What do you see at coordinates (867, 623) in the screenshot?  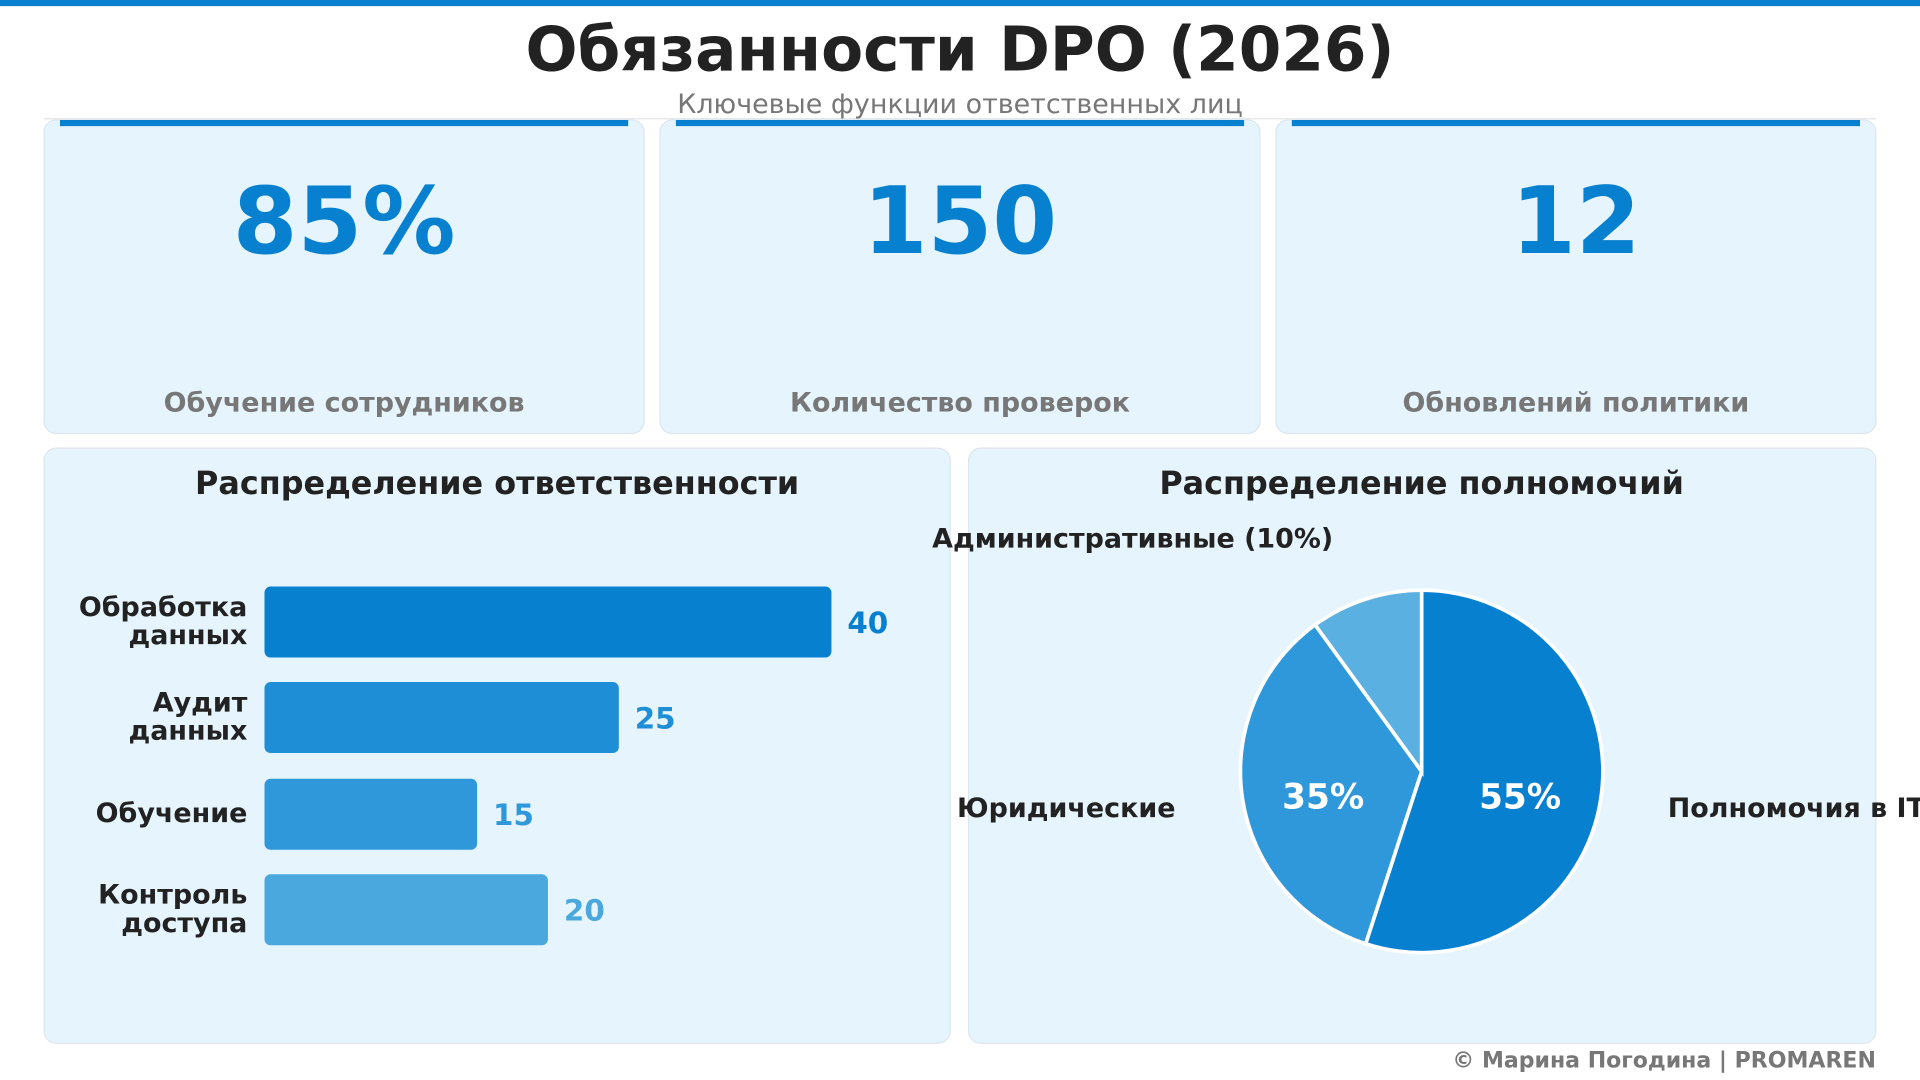 I see `bar-value: 40` at bounding box center [867, 623].